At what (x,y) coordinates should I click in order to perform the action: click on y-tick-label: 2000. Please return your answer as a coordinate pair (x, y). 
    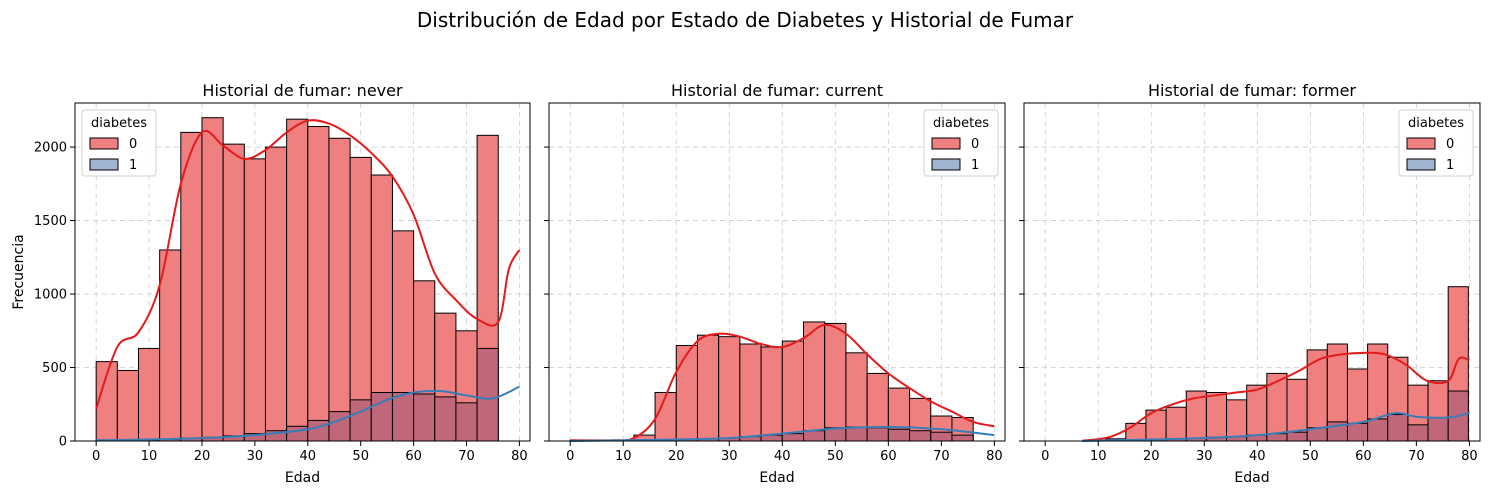
    Looking at the image, I should click on (50, 148).